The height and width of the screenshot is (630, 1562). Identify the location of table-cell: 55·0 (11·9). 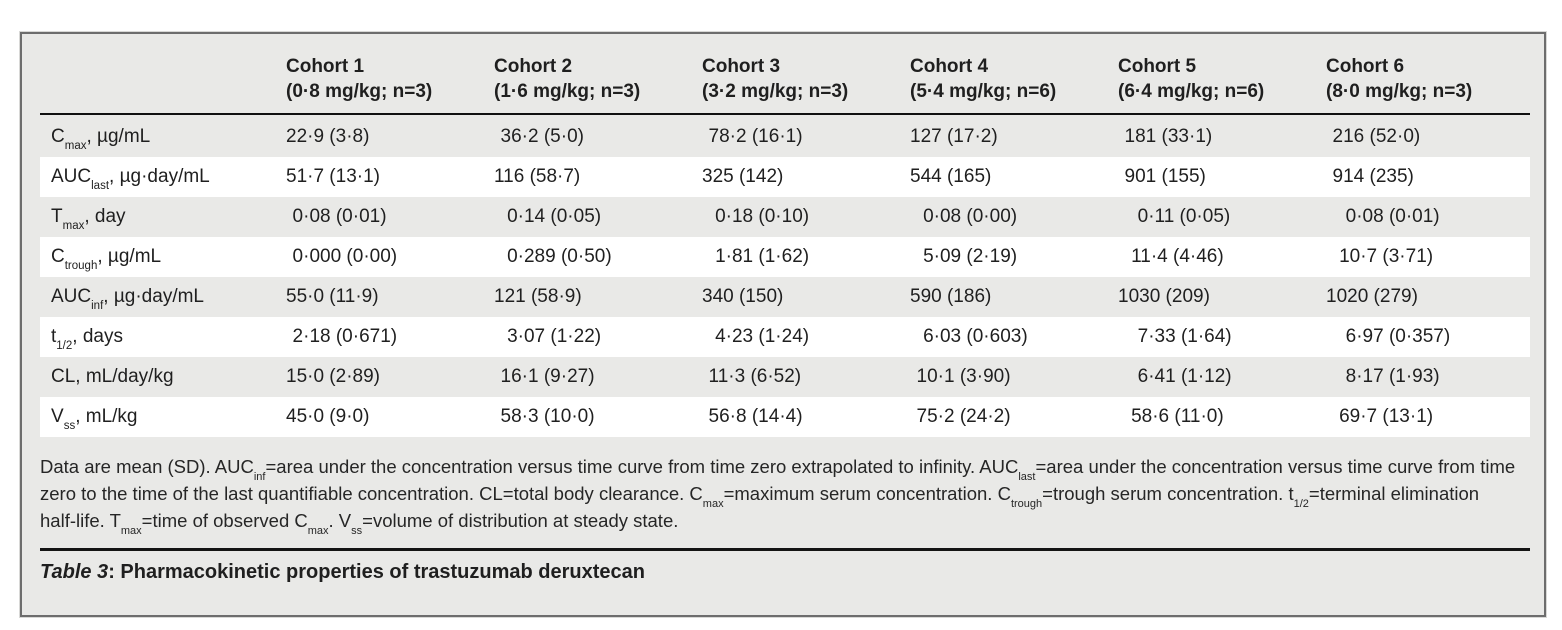
(332, 296).